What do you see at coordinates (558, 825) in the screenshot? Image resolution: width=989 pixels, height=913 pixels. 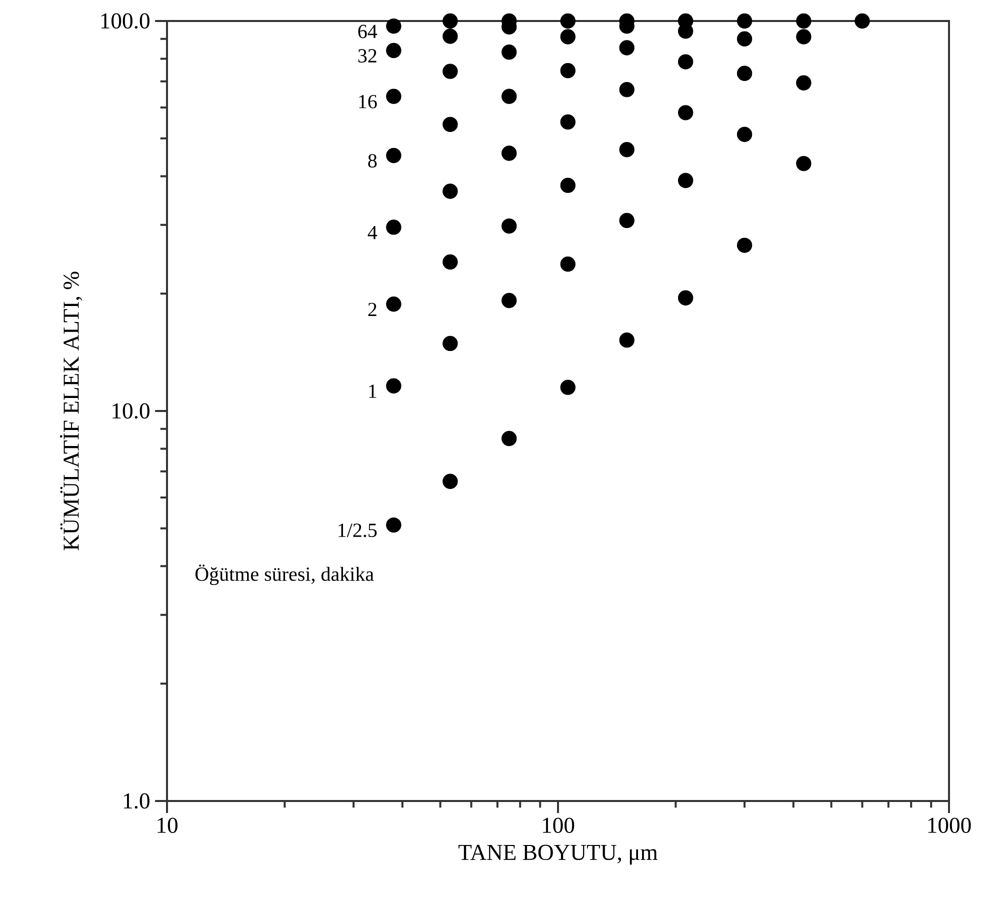 I see `x-tick-label: 100` at bounding box center [558, 825].